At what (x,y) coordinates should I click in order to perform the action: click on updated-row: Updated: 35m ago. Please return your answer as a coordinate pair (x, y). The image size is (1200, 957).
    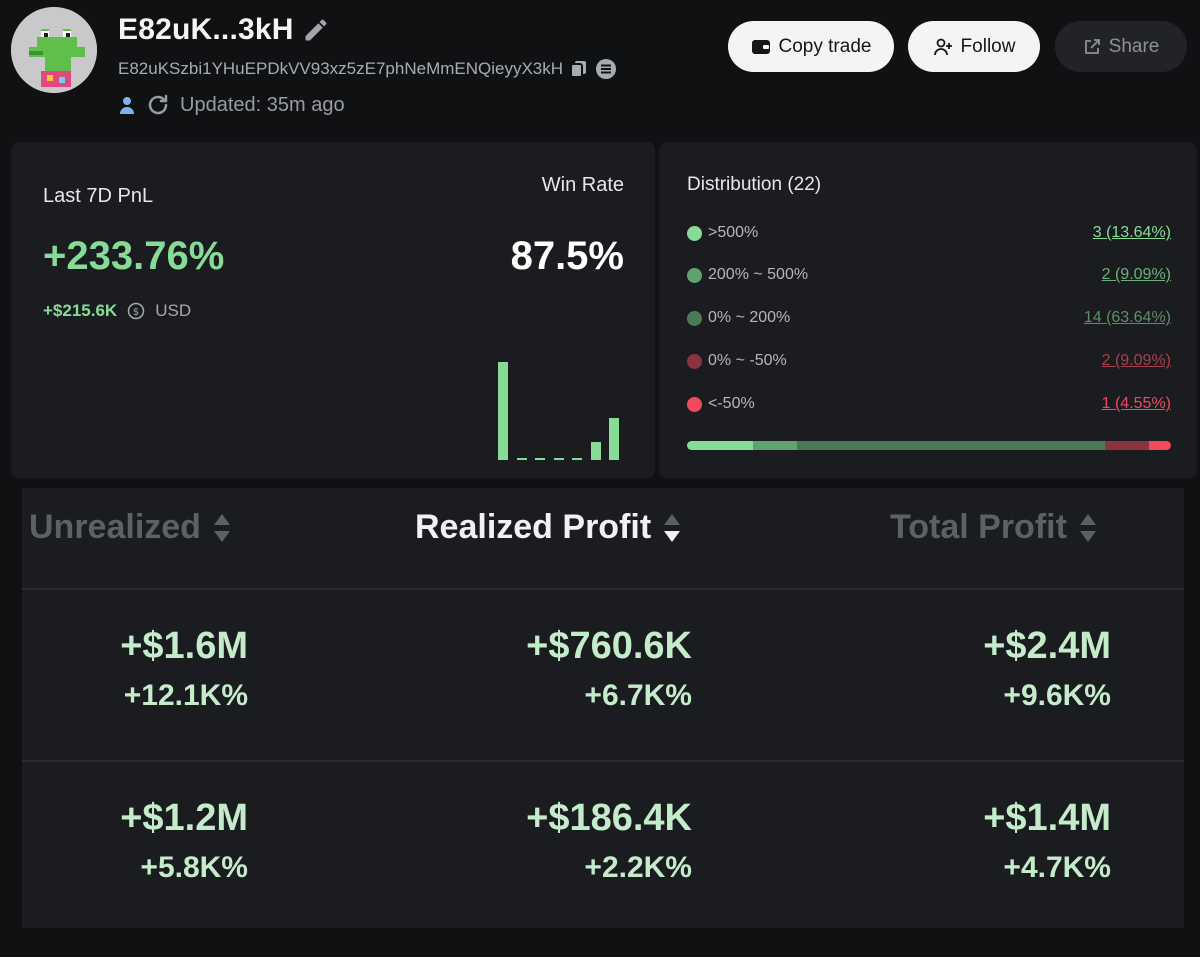
    Looking at the image, I should click on (231, 105).